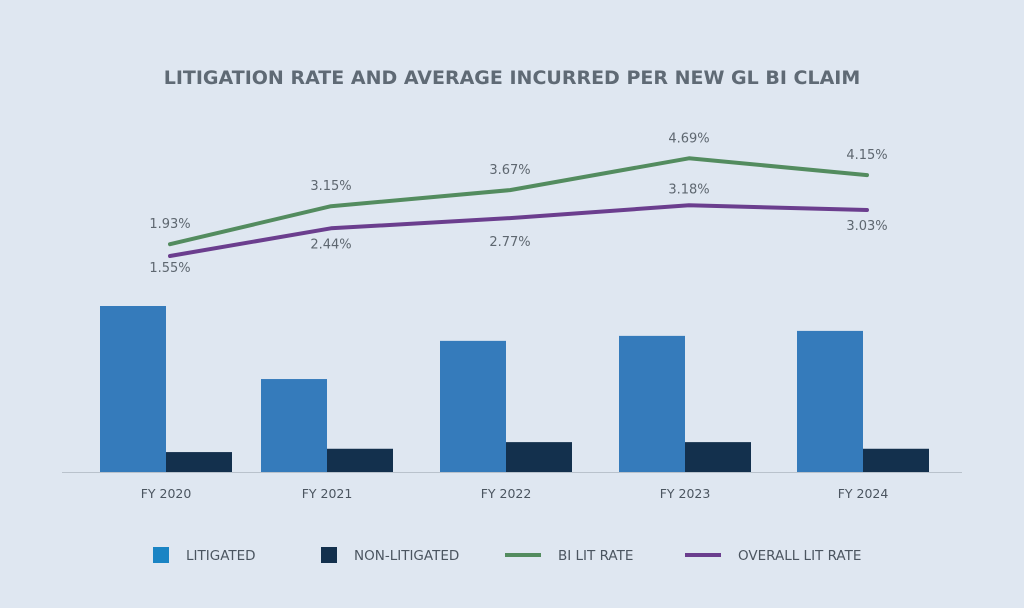 This screenshot has height=608, width=1024. Describe the element at coordinates (523, 555) in the screenshot. I see `legend-swatch-bi-lit-rate` at that location.